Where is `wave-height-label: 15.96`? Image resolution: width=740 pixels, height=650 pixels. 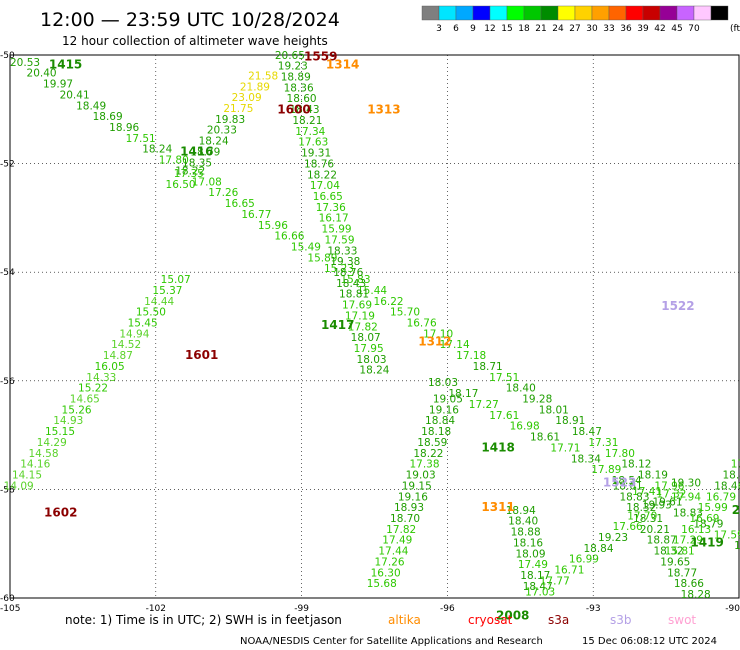
wave-height-label: 15.96 is located at coordinates (273, 226).